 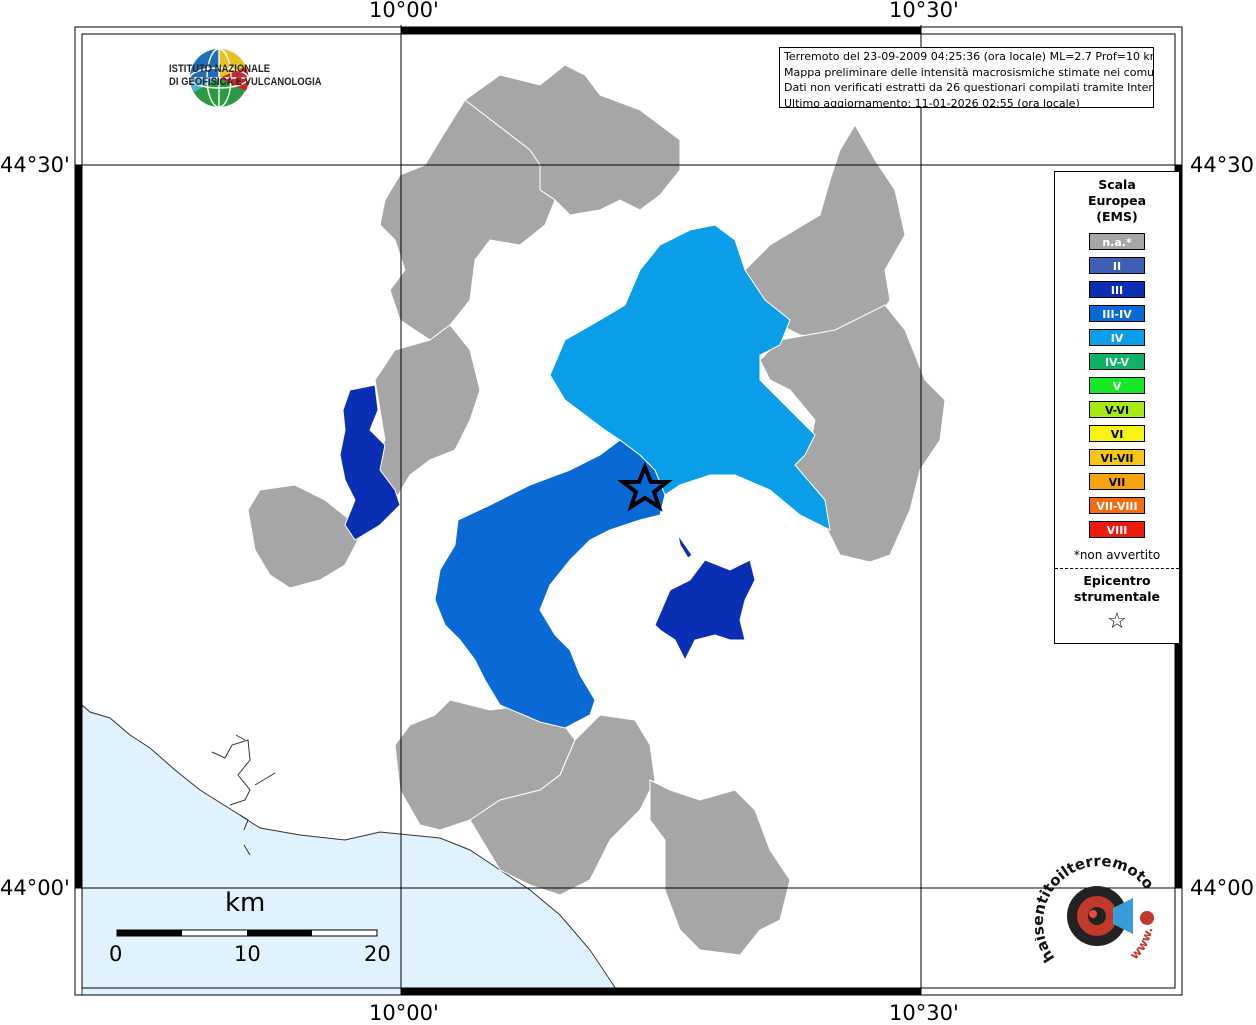 I want to click on legend-epicenter-label: Epicentro strumentale, so click(x=1117, y=589).